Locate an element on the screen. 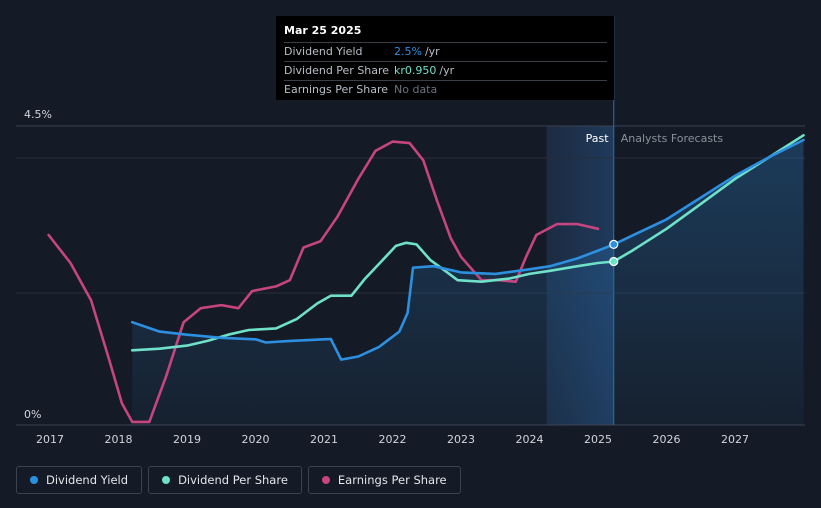 The width and height of the screenshot is (821, 508). tooltip-date: Mar 25 2025 is located at coordinates (323, 30).